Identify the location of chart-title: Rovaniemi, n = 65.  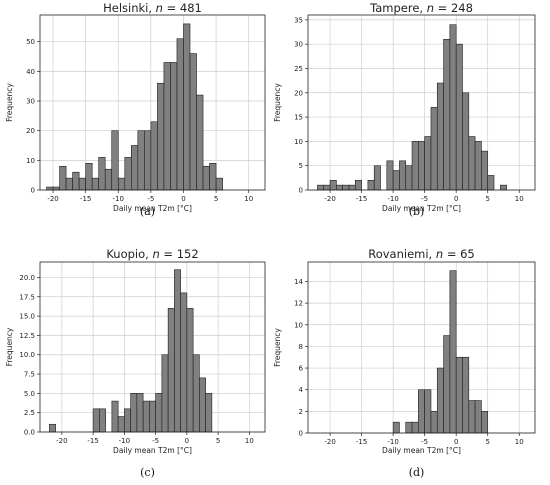
(421, 254).